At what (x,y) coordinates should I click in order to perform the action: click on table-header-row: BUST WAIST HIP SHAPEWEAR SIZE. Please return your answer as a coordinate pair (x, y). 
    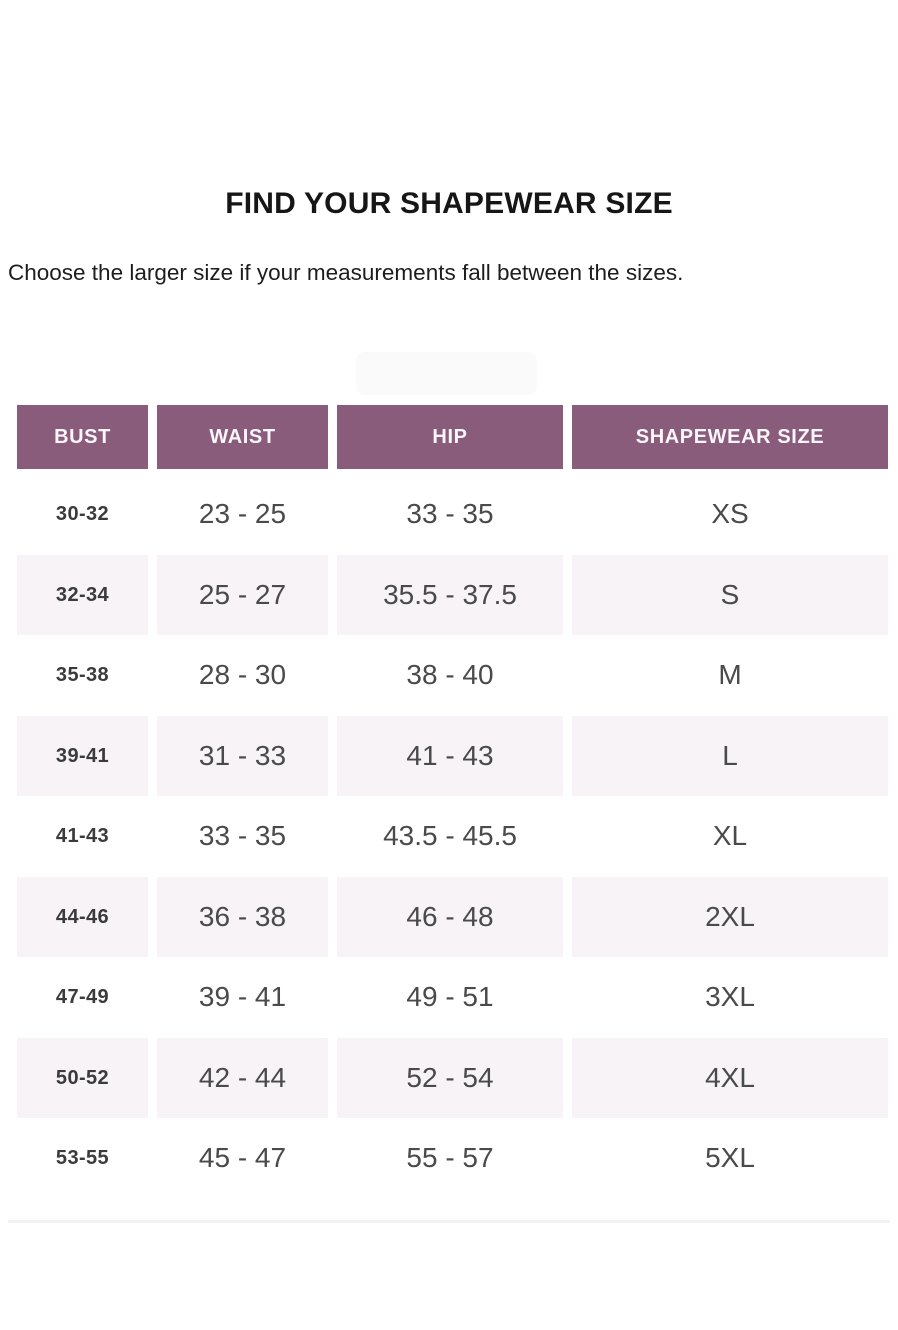
    Looking at the image, I should click on (452, 437).